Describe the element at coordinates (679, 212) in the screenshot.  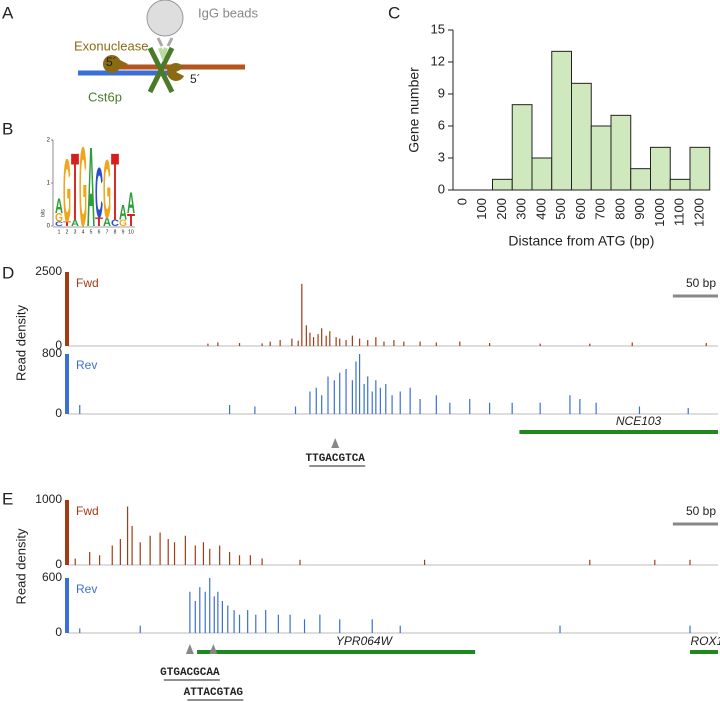
I see `x-tick-label: 1100` at that location.